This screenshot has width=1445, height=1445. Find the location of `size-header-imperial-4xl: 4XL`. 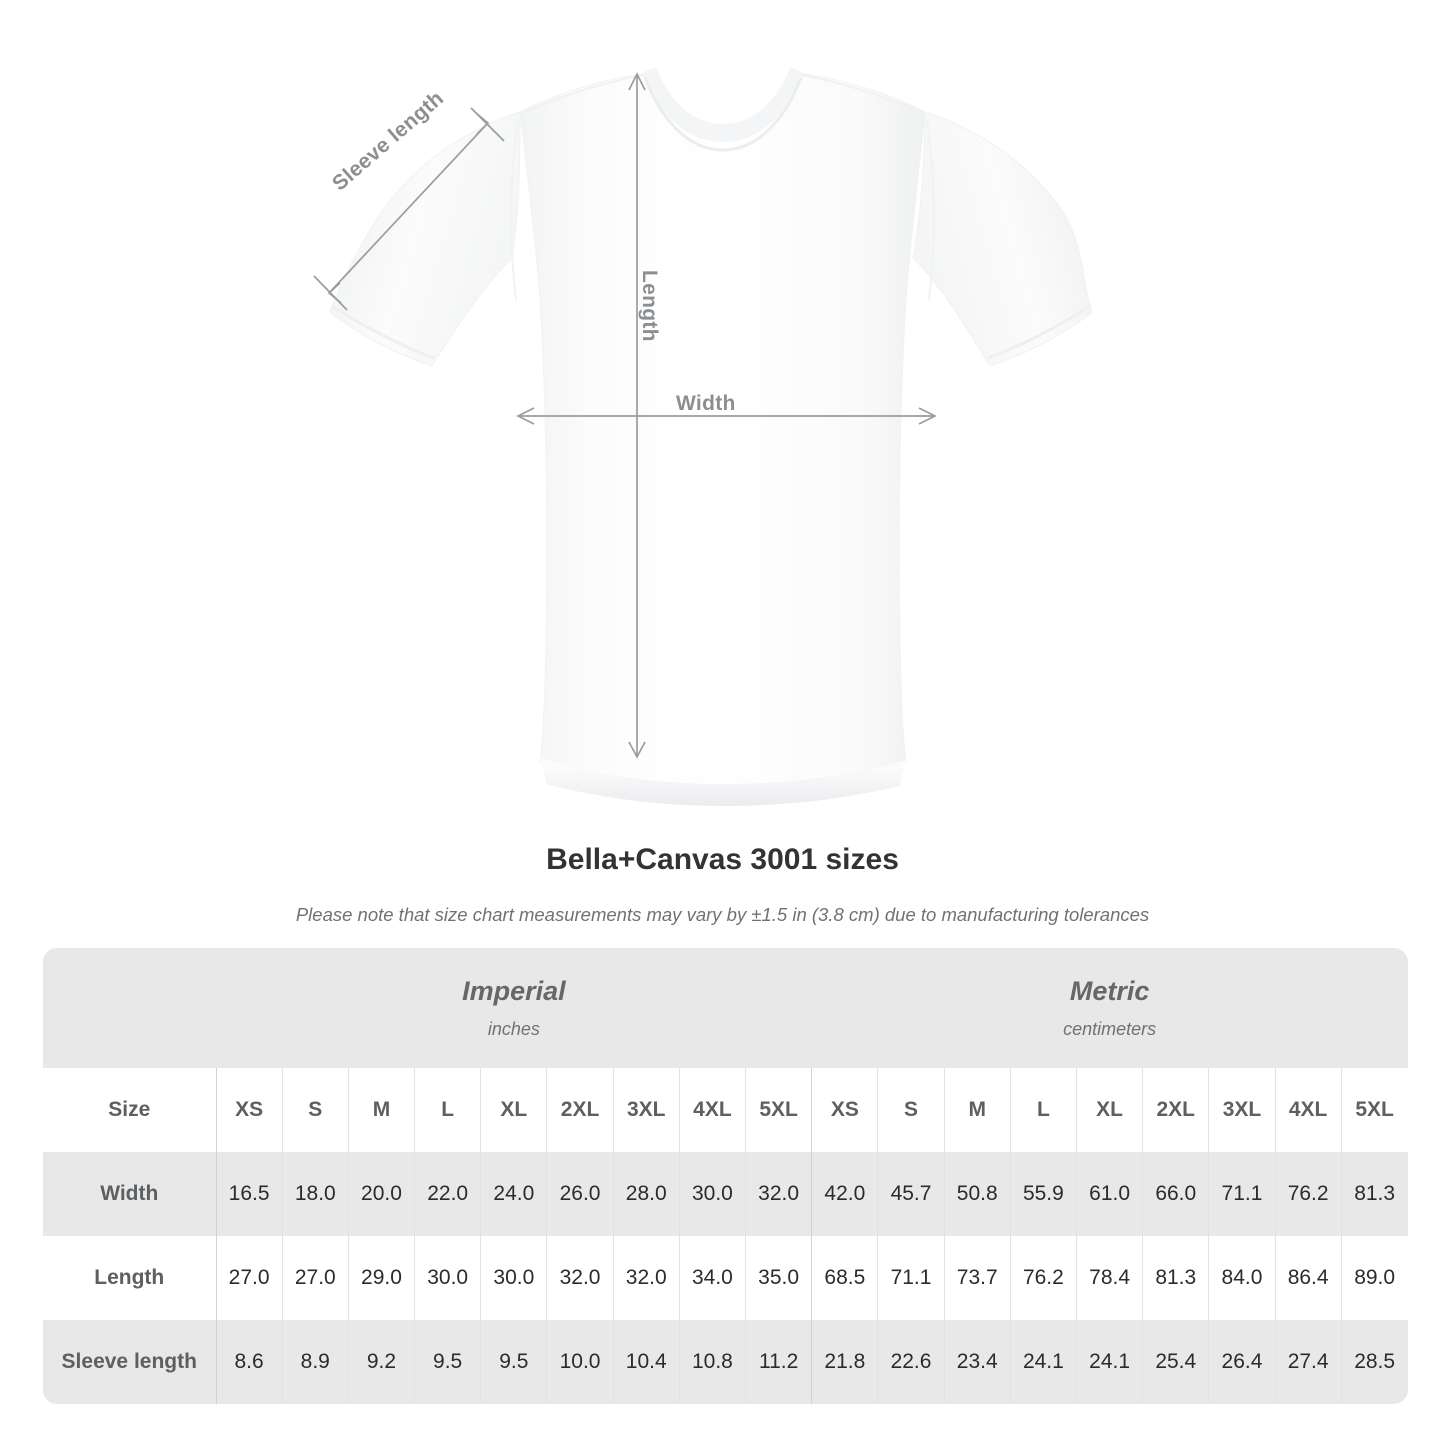

size-header-imperial-4xl: 4XL is located at coordinates (712, 1110).